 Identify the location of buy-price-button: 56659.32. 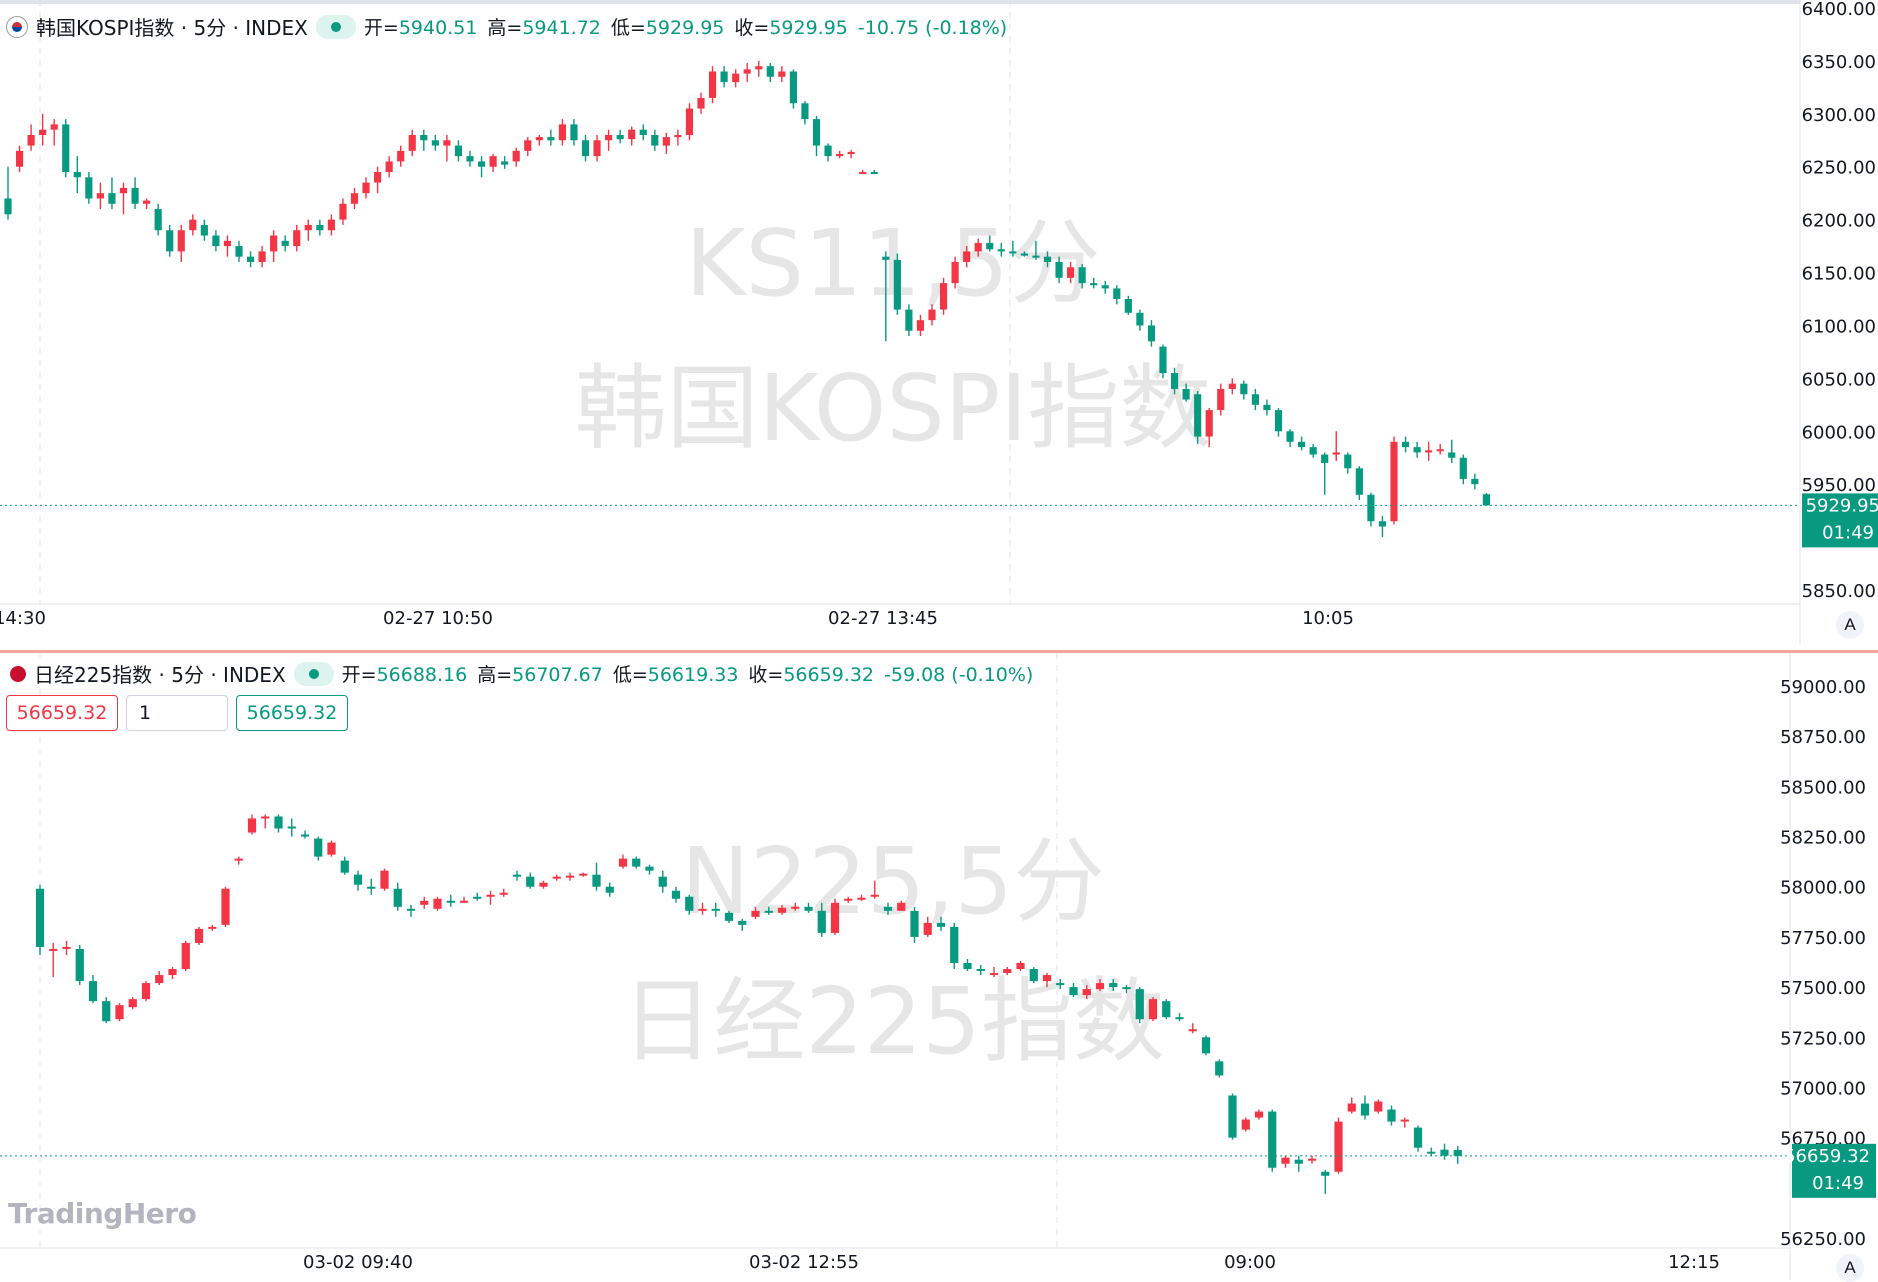
(292, 713).